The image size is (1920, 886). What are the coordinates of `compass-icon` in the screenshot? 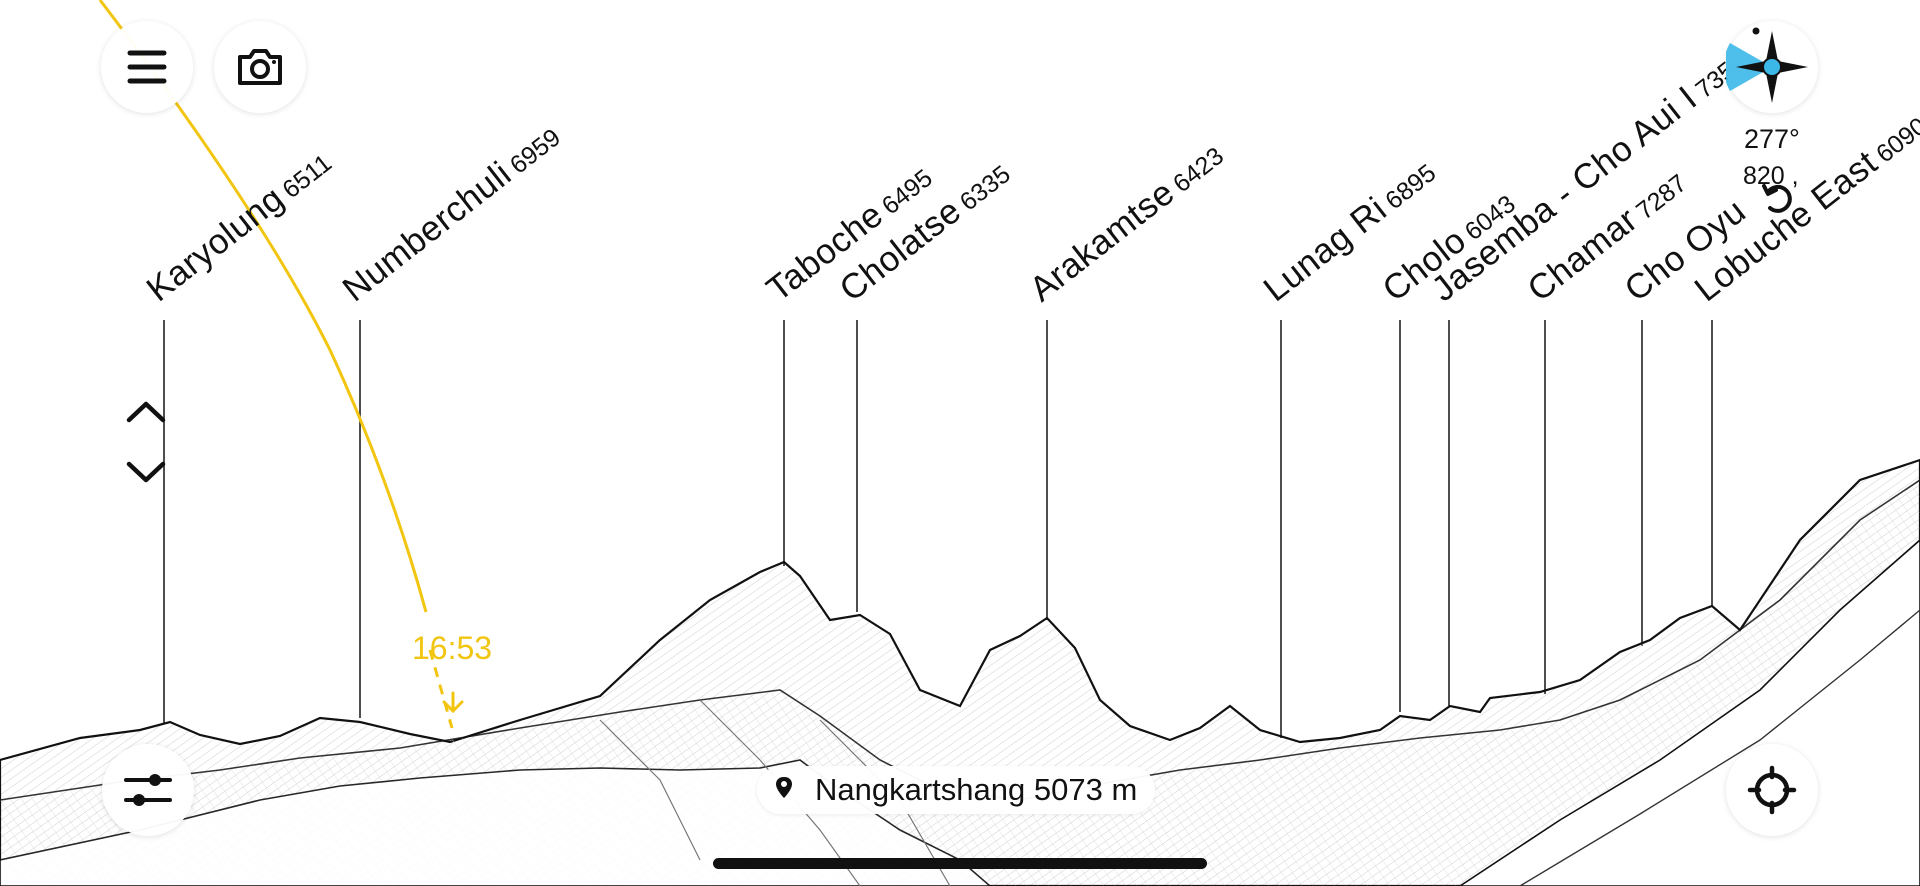 It's located at (1772, 67).